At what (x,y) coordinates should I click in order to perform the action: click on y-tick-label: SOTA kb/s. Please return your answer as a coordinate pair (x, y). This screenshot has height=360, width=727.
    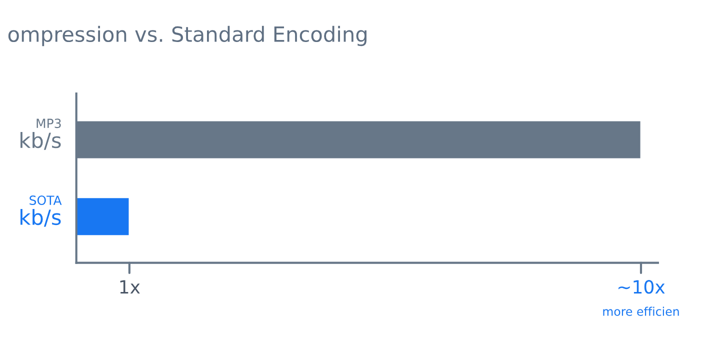
    Looking at the image, I should click on (41, 211).